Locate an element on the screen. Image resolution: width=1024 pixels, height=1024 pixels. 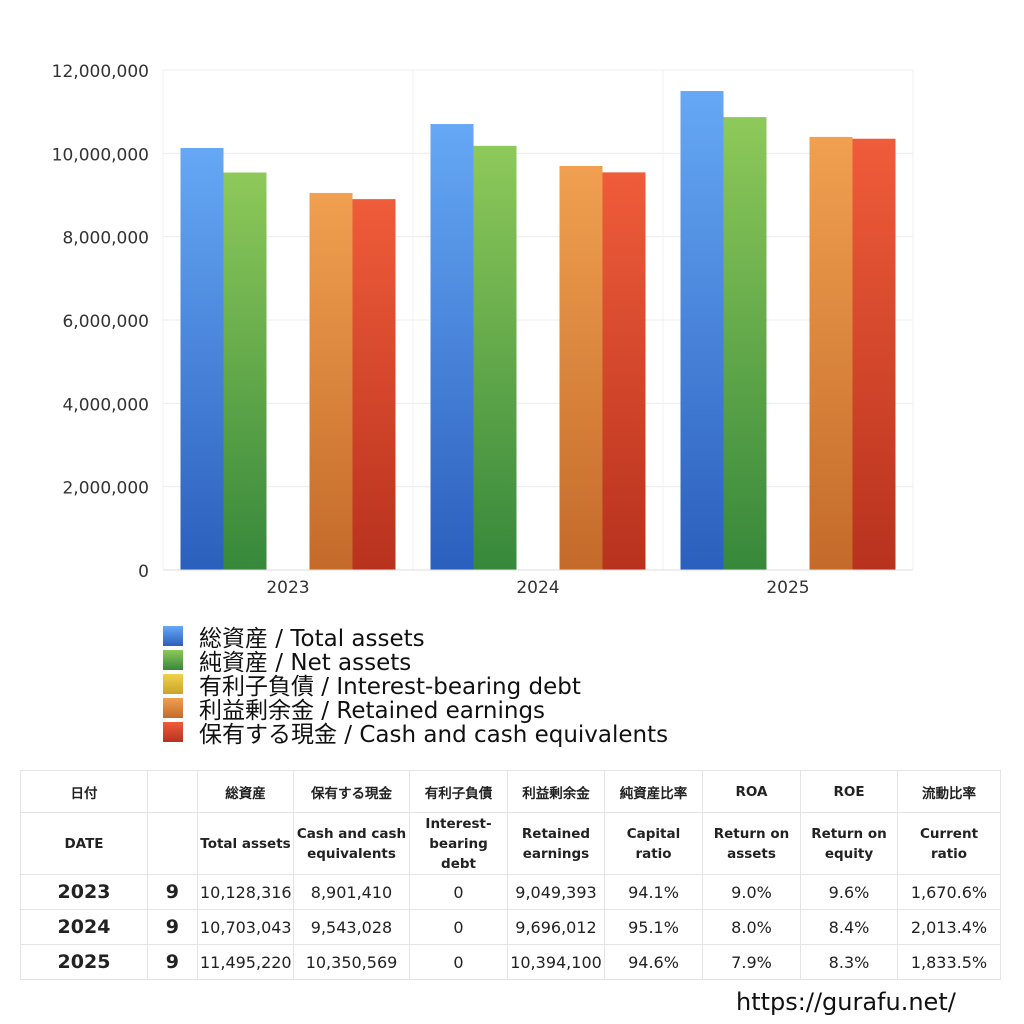
header-cell: 保有する現金 is located at coordinates (351, 791).